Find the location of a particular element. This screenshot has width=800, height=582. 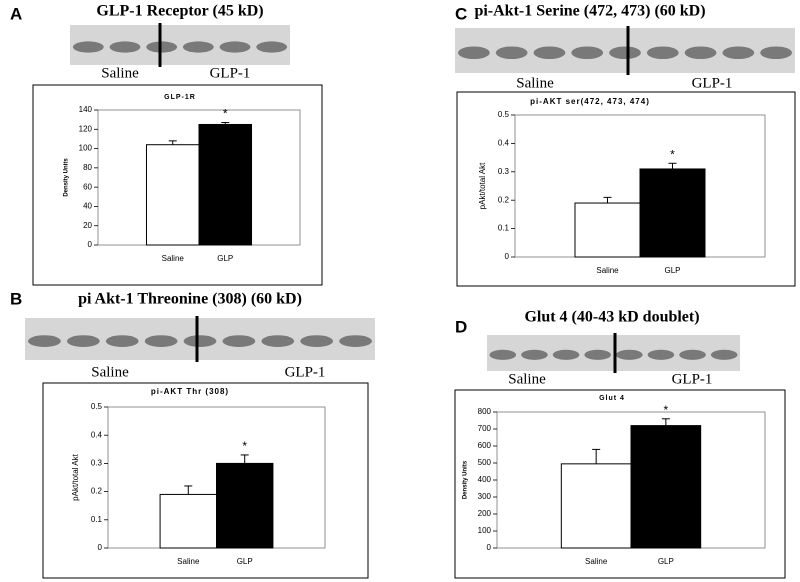

chart-title: Glut 4 is located at coordinates (612, 398).